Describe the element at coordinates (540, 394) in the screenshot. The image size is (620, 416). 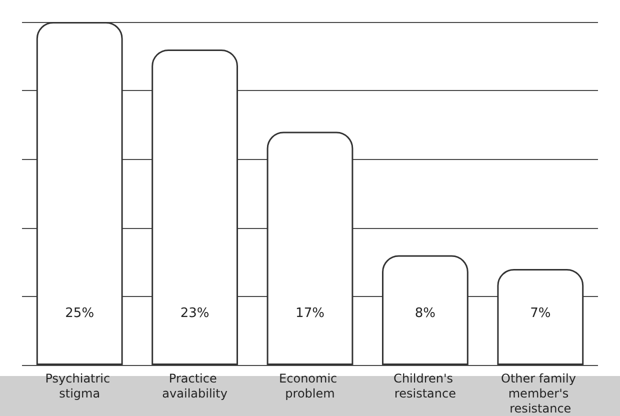
I see `x-tick-label: Other family member's resistance` at that location.